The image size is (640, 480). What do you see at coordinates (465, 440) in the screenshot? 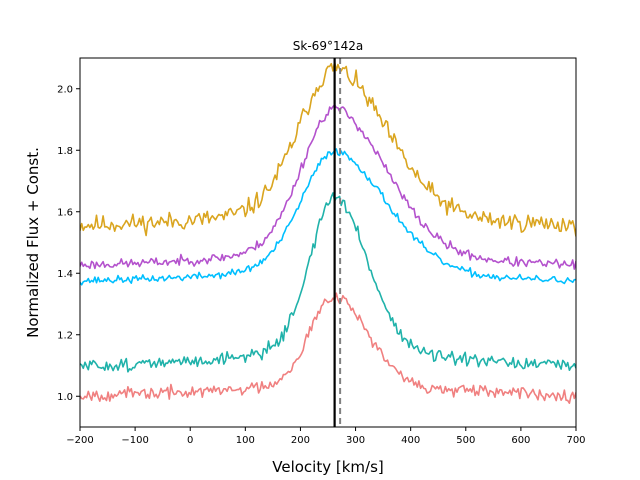
I see `x-tick-label: 500` at bounding box center [465, 440].